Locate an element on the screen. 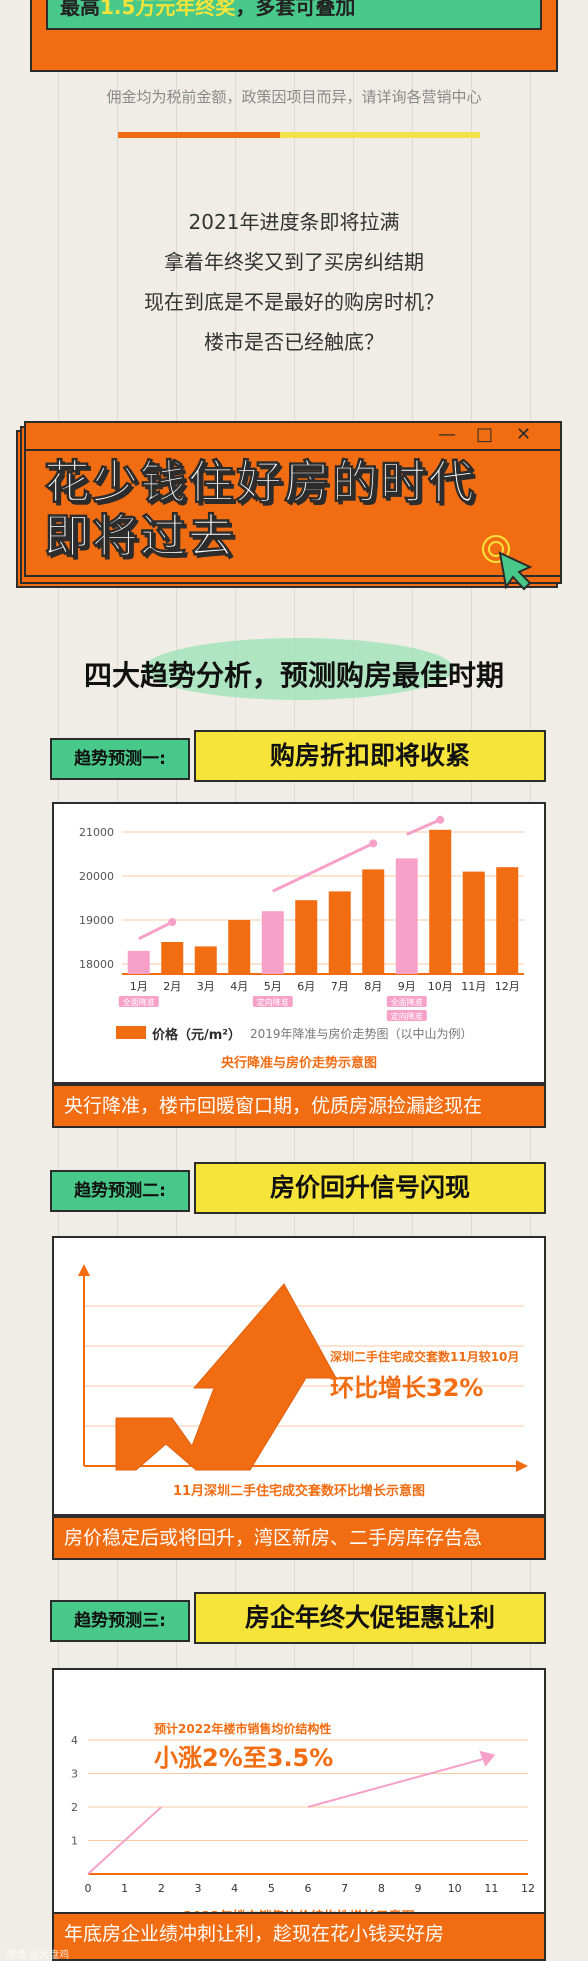 The image size is (588, 1961). x-tick-label: 9月 is located at coordinates (407, 986).